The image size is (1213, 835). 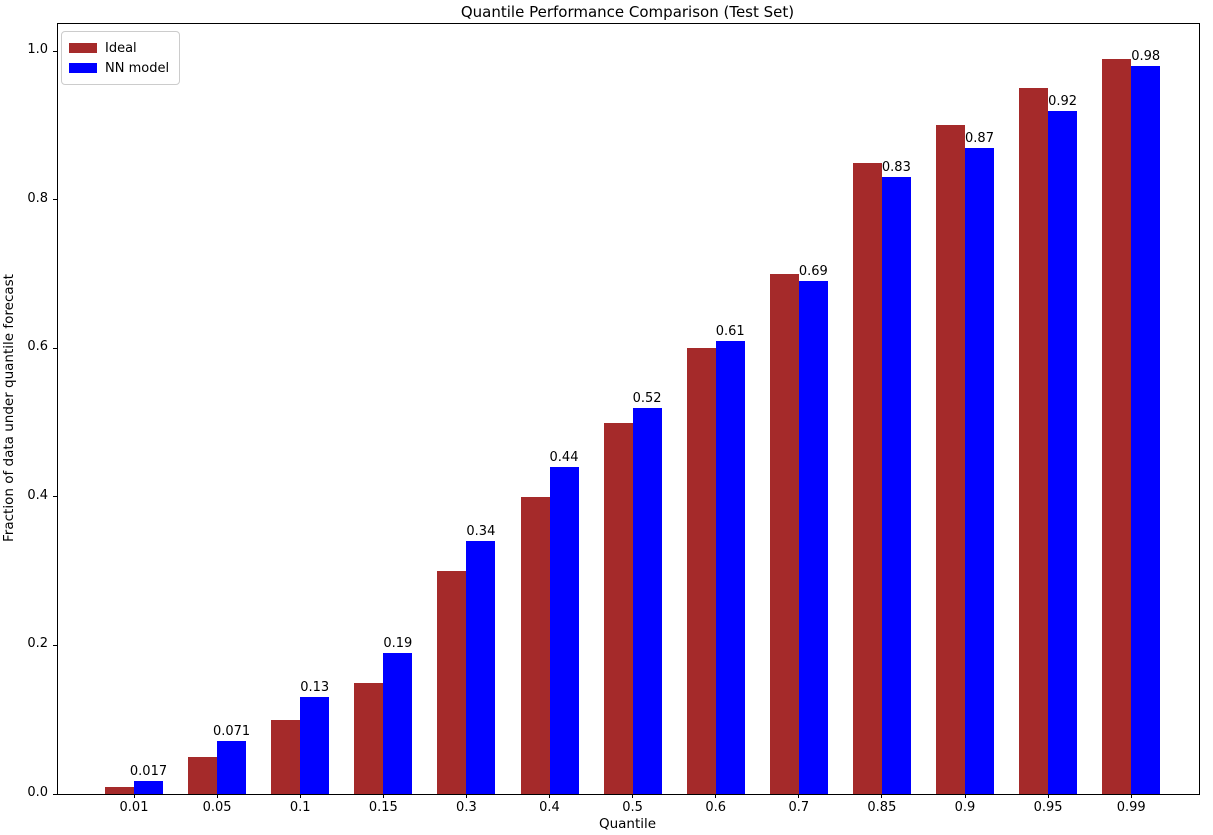 What do you see at coordinates (398, 643) in the screenshot?
I see `bar-value-label-0.15: 0.19` at bounding box center [398, 643].